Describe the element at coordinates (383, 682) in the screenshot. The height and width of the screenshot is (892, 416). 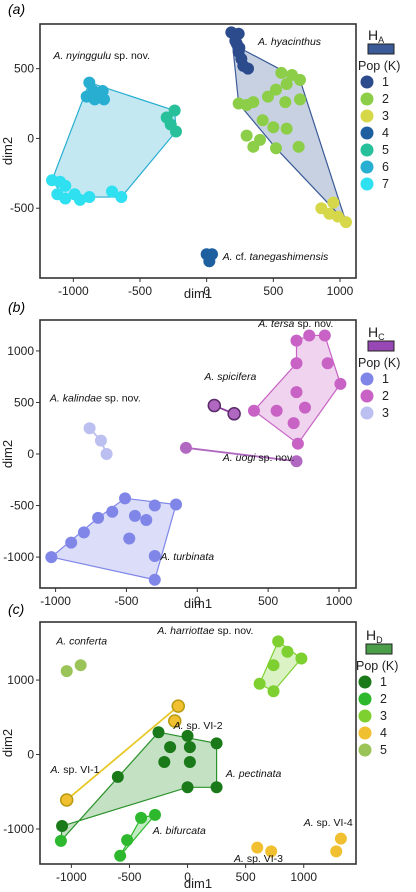
I see `legend-entry: 1` at that location.